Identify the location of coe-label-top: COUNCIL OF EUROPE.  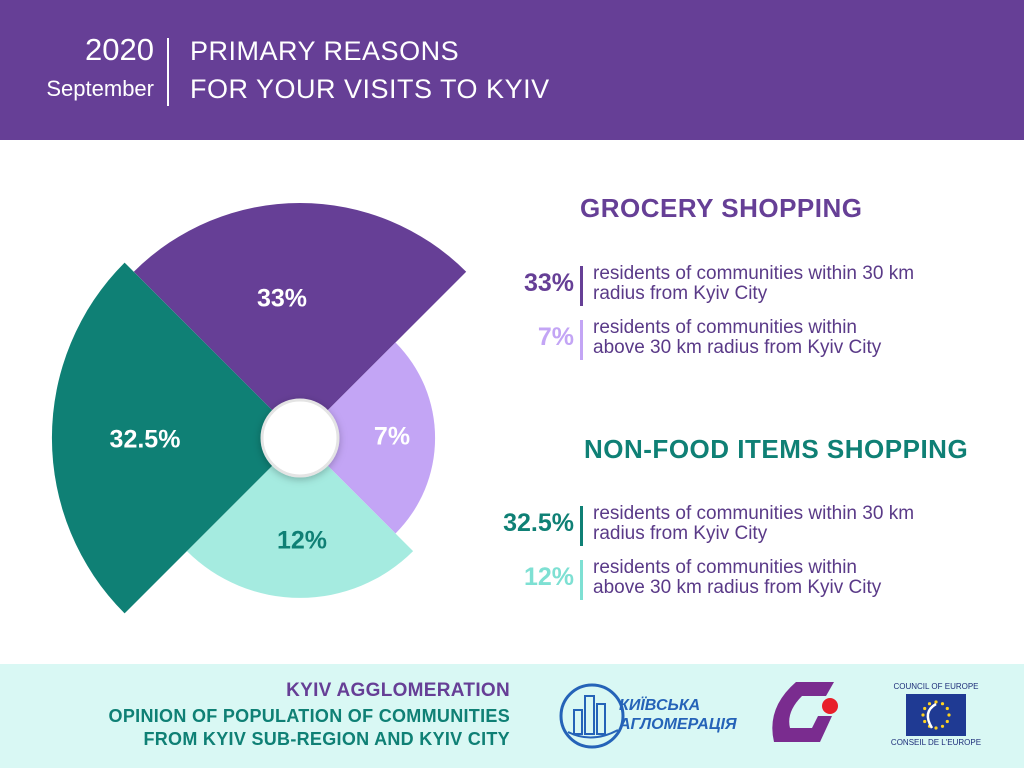
(936, 686).